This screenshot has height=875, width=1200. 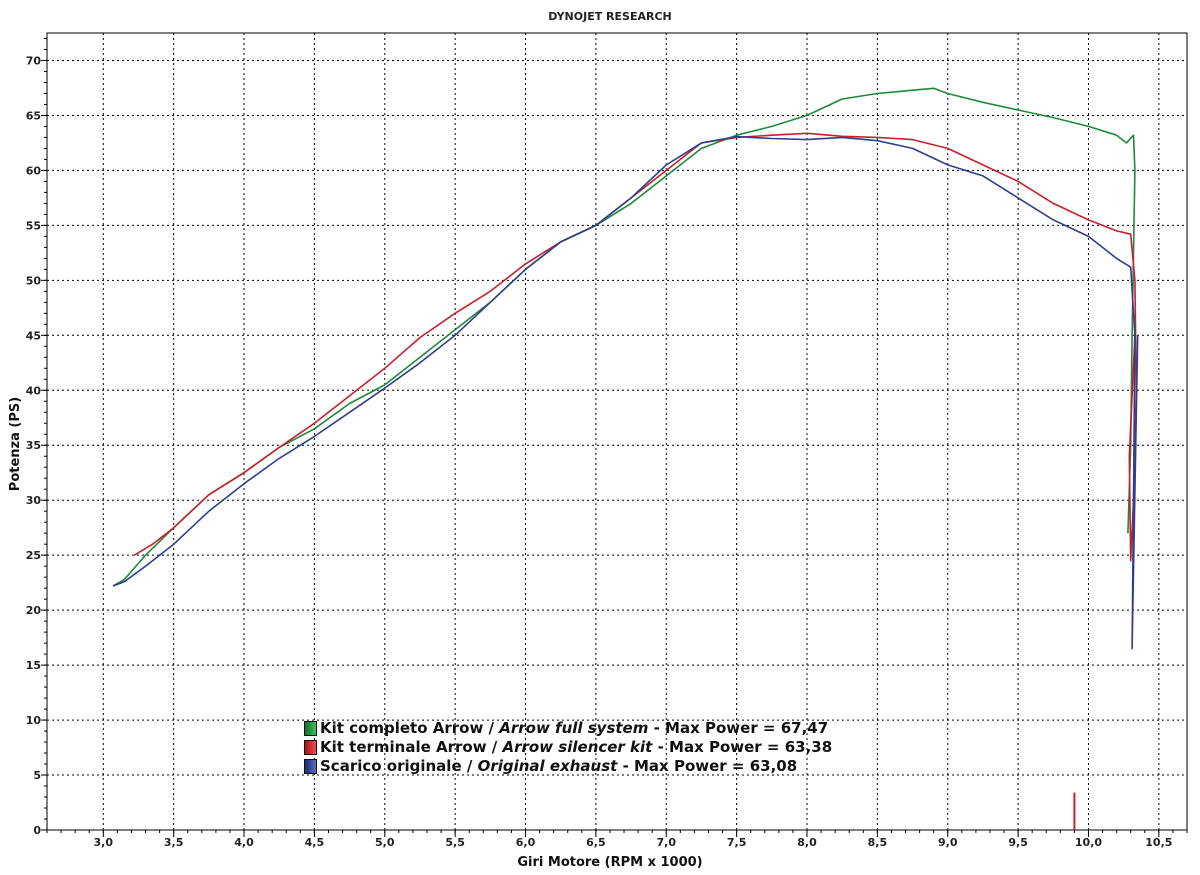 What do you see at coordinates (33, 665) in the screenshot?
I see `y-tick-label: 15` at bounding box center [33, 665].